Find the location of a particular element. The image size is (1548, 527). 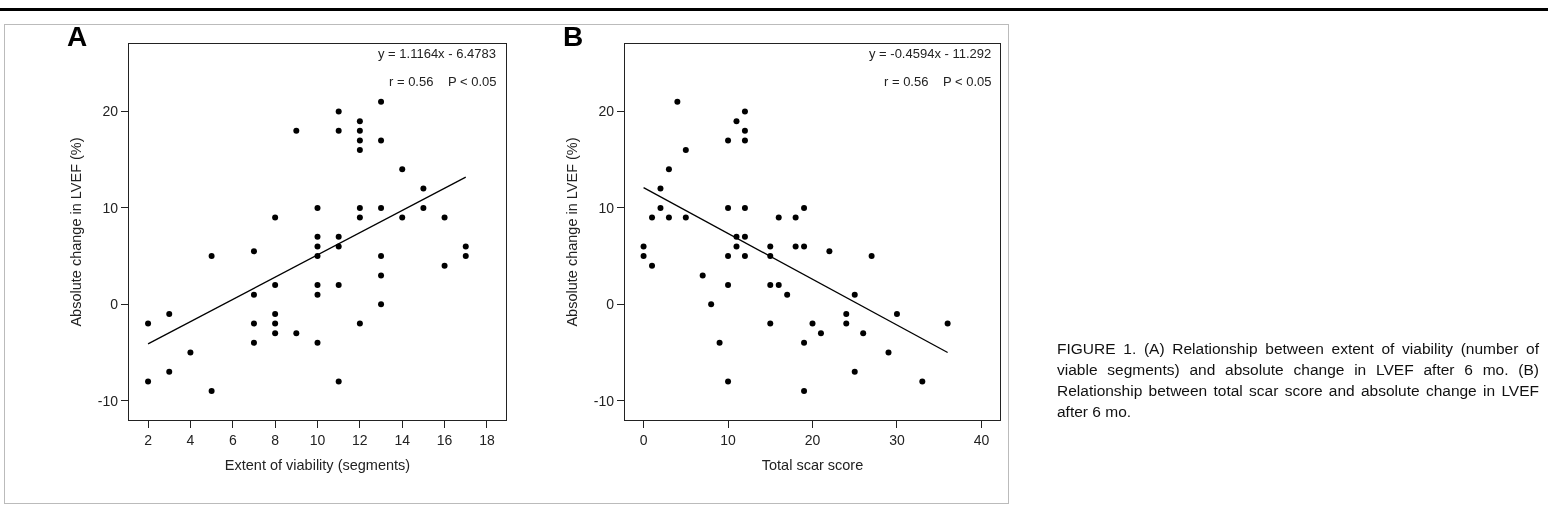

y-tick-label: 0 is located at coordinates (114, 304).